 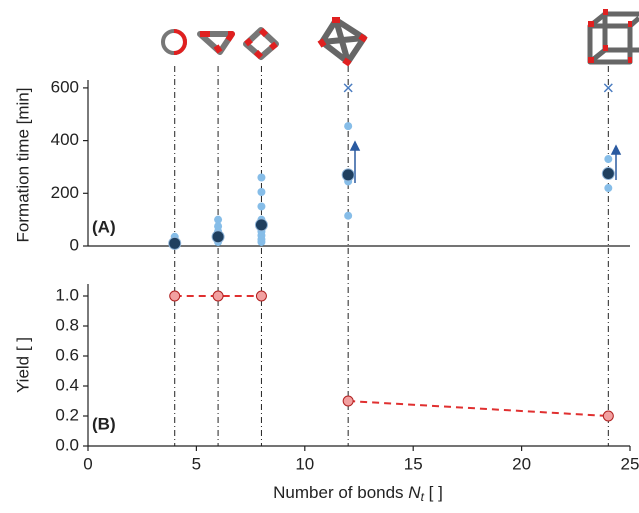 I want to click on y-axis-title: Yield [ ], so click(x=22, y=365).